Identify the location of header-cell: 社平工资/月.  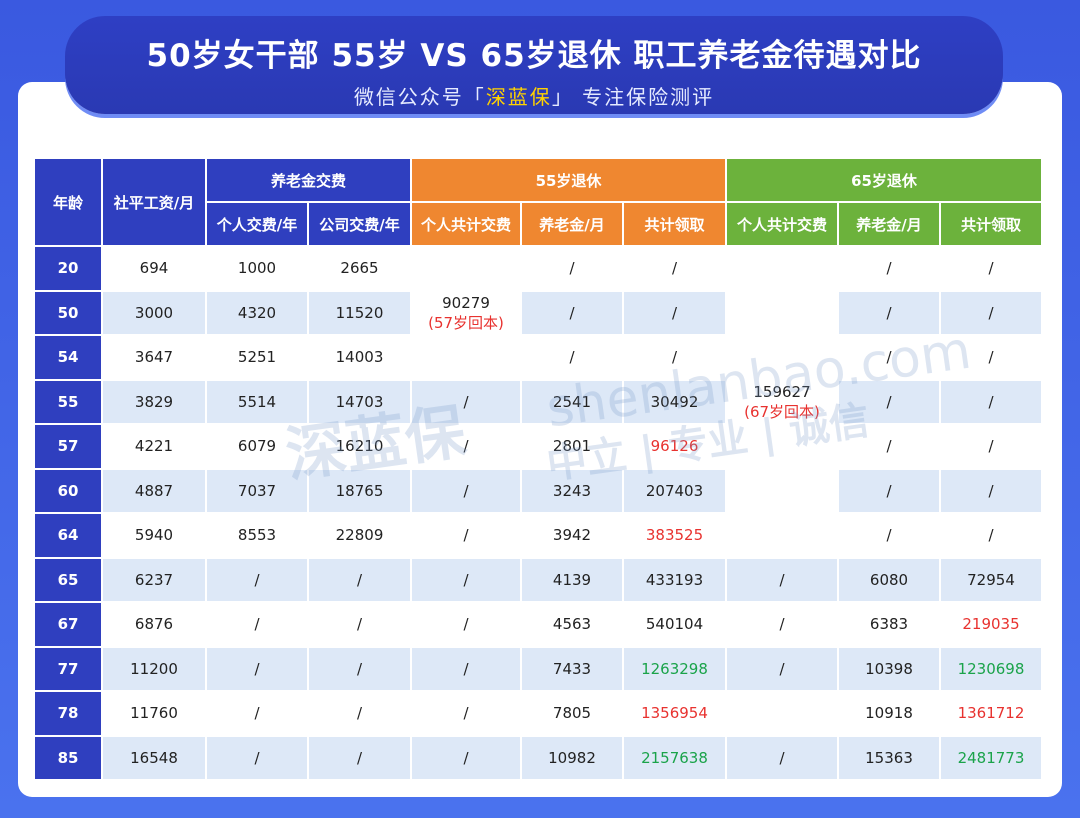
(154, 202).